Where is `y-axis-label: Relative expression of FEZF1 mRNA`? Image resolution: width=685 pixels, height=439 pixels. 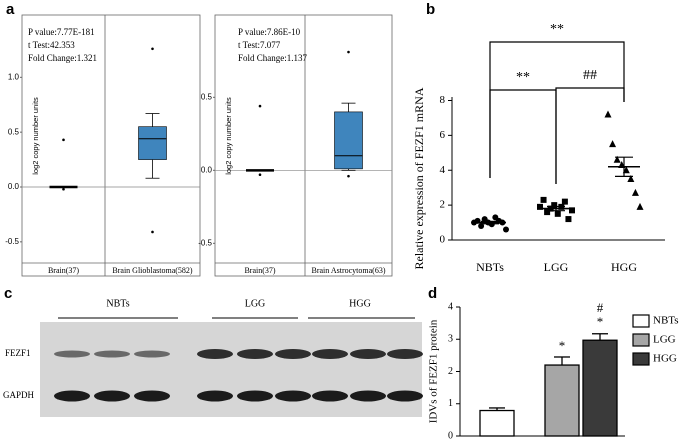 y-axis-label: Relative expression of FEZF1 mRNA is located at coordinates (419, 178).